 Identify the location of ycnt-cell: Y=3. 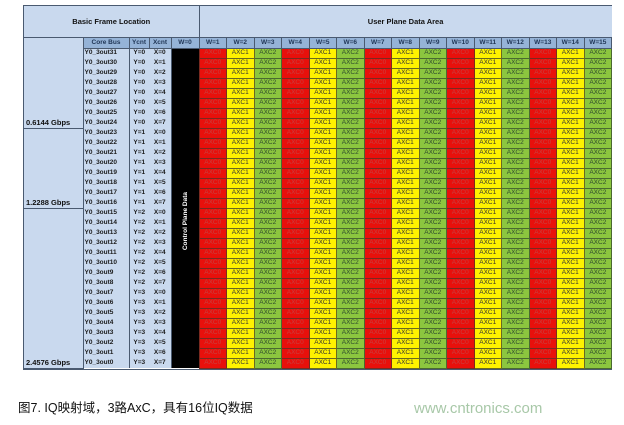
(138, 343).